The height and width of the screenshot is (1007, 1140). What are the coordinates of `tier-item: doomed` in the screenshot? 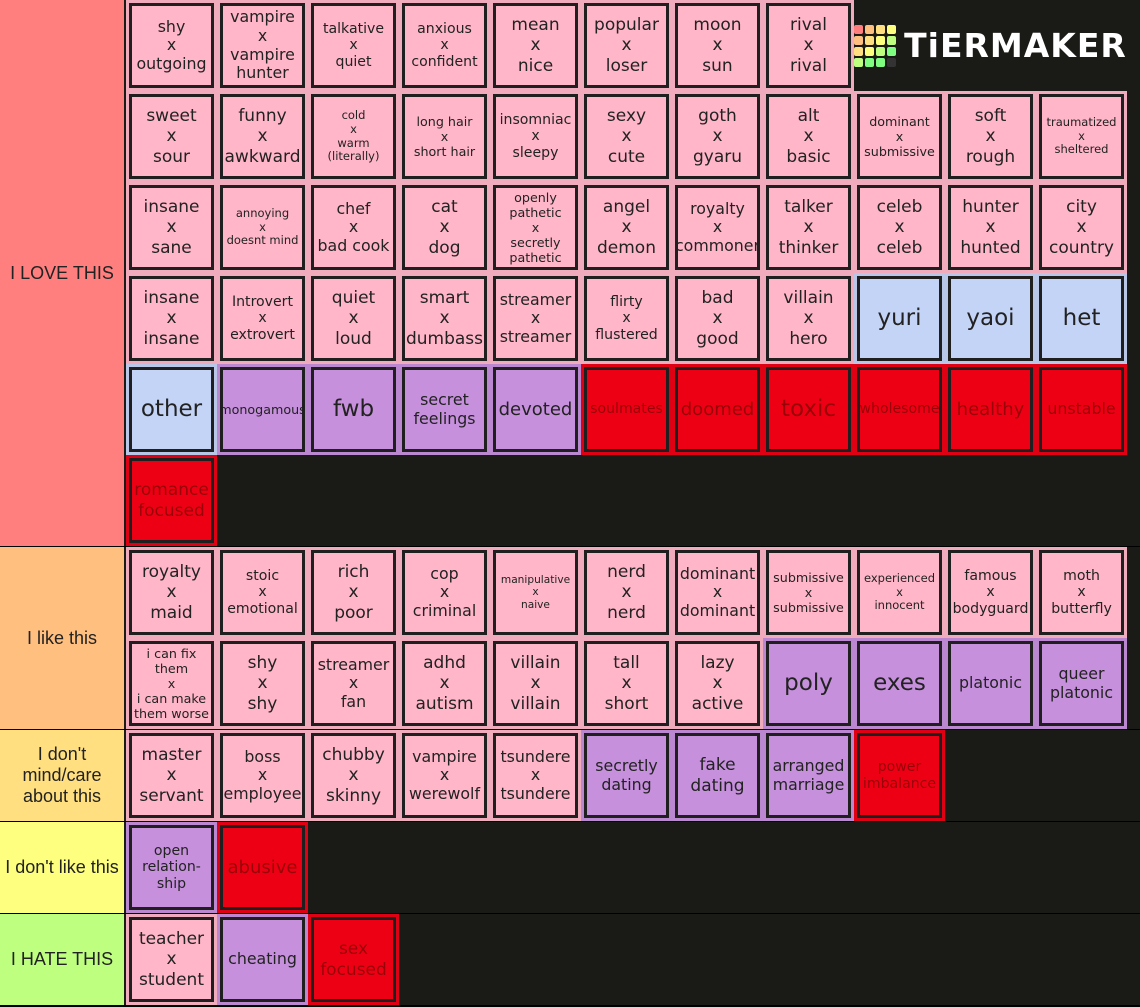 It's located at (717, 409).